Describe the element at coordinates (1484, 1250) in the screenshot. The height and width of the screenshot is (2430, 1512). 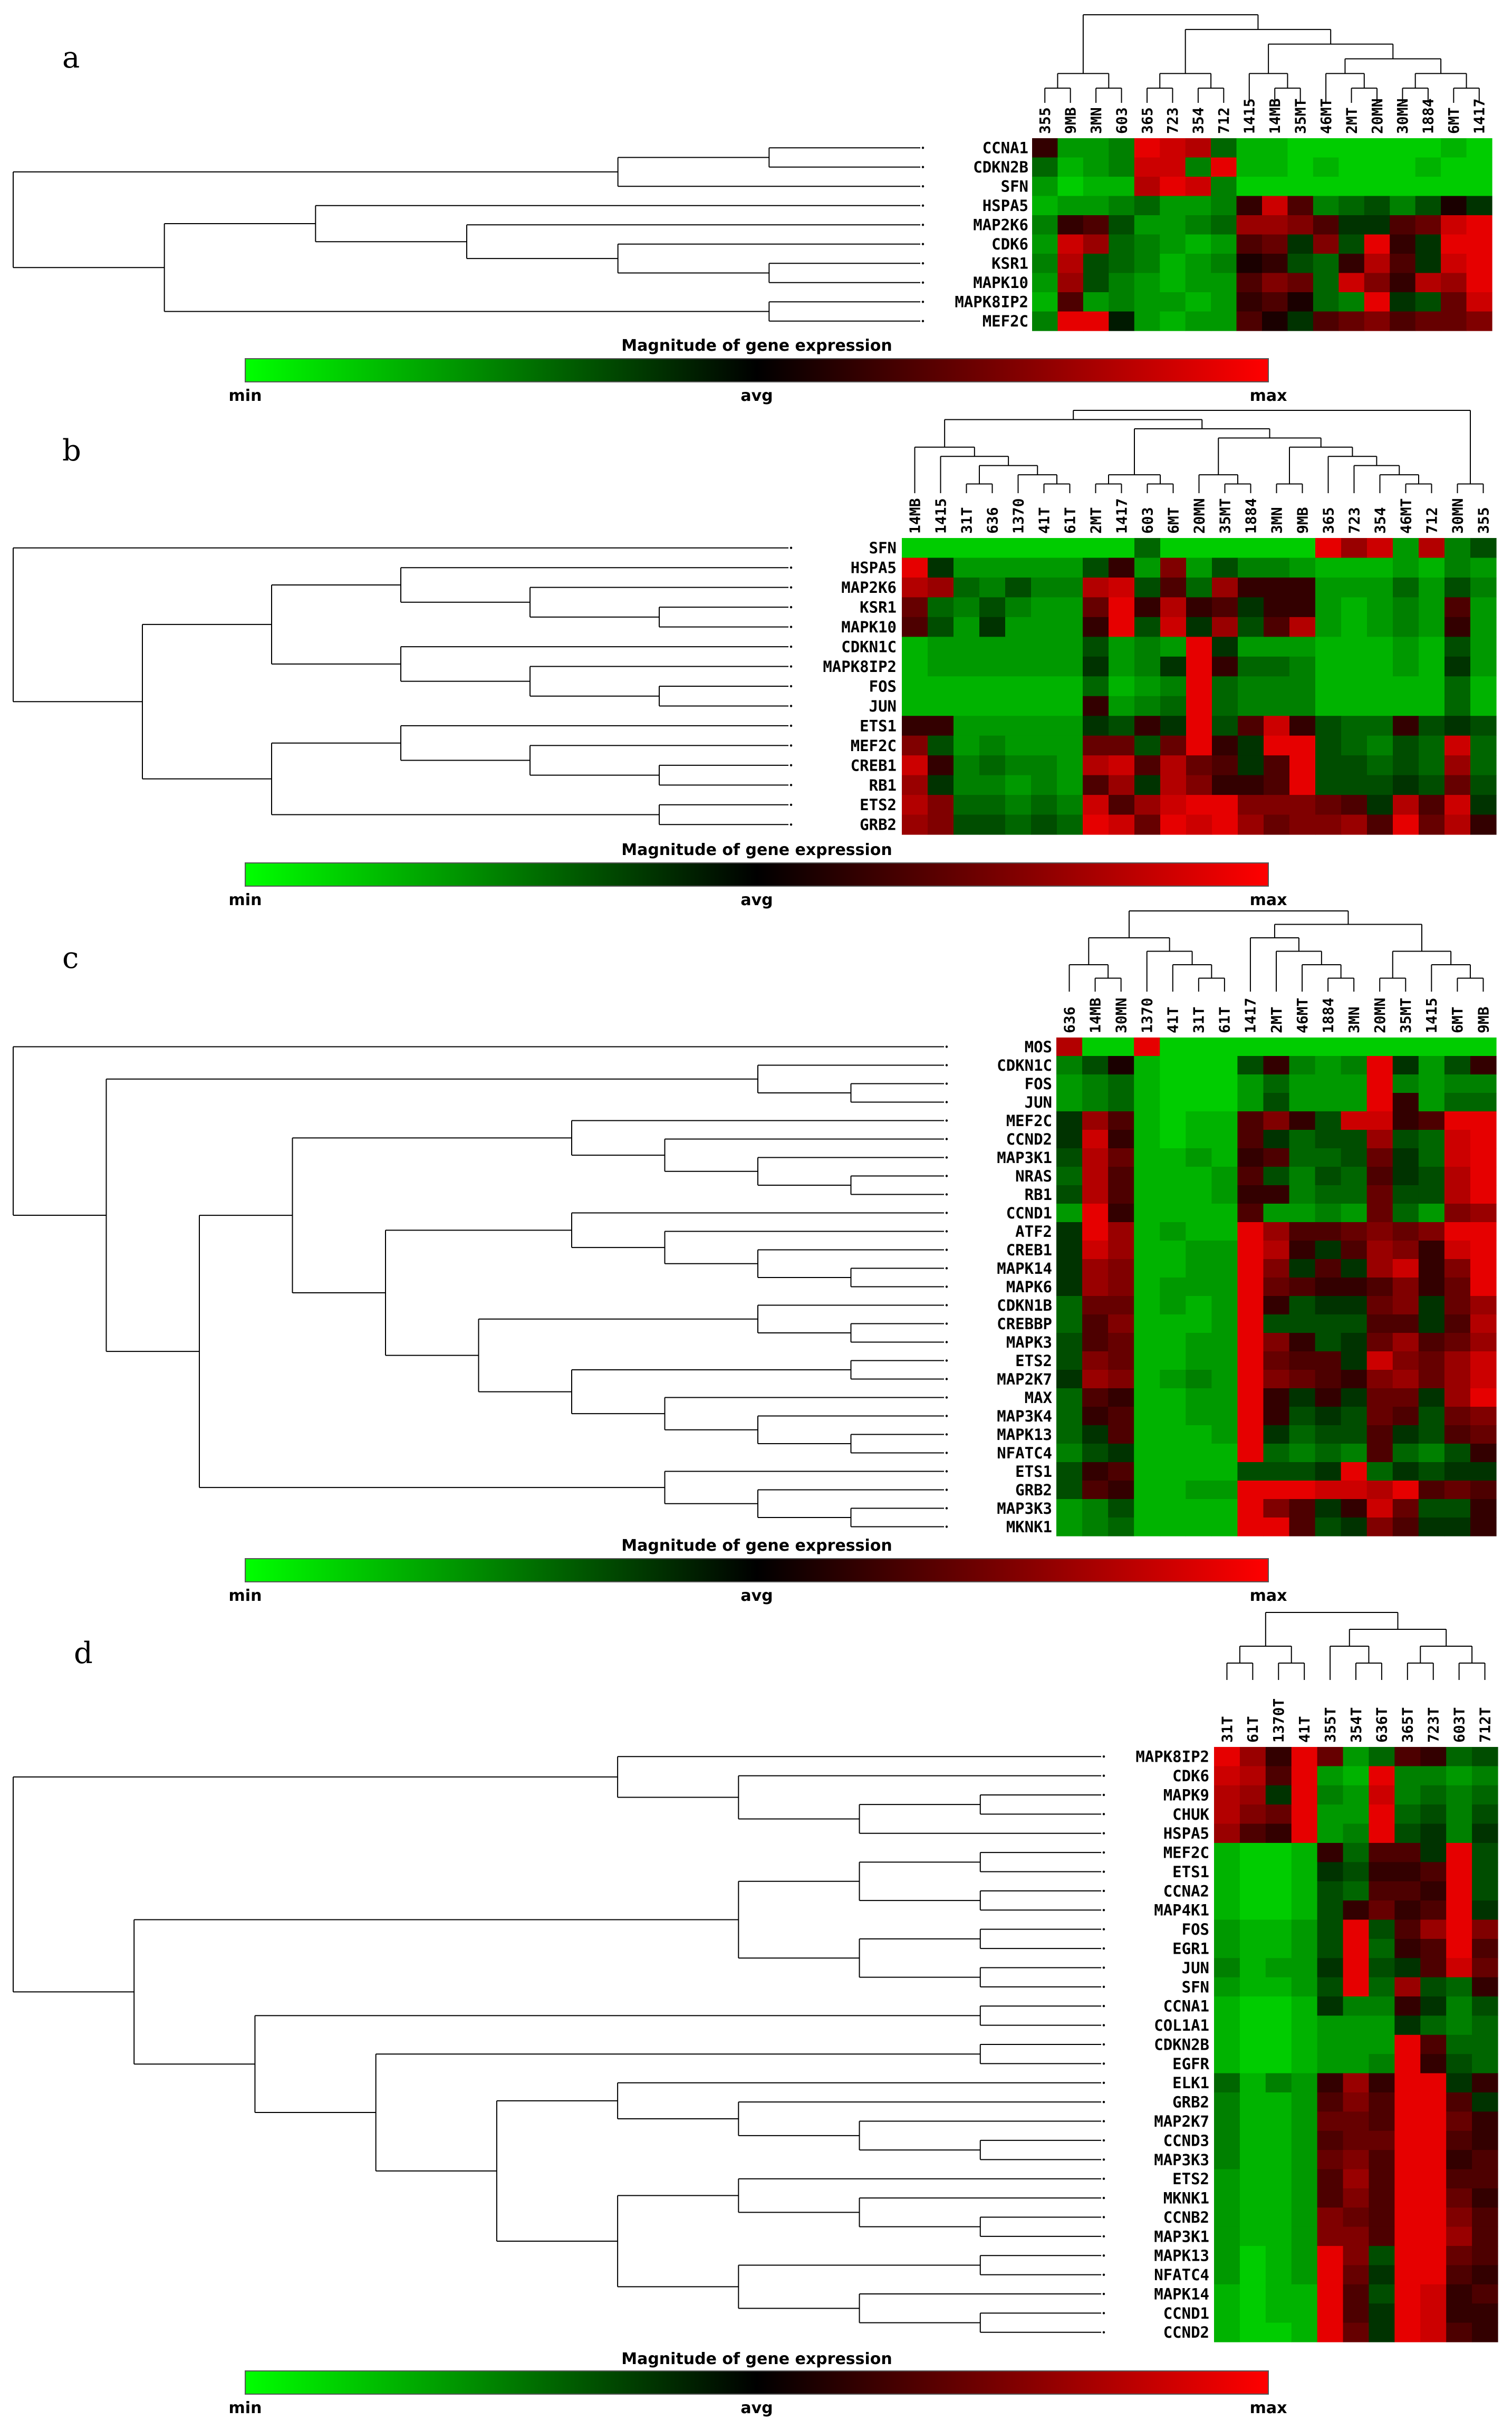
I see `heatmap-cell-CREB1-9MB` at that location.